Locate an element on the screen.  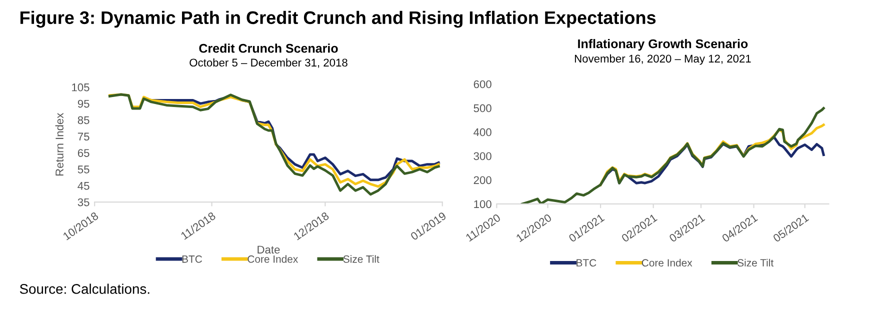
y-tick-label: 400 is located at coordinates (483, 132).